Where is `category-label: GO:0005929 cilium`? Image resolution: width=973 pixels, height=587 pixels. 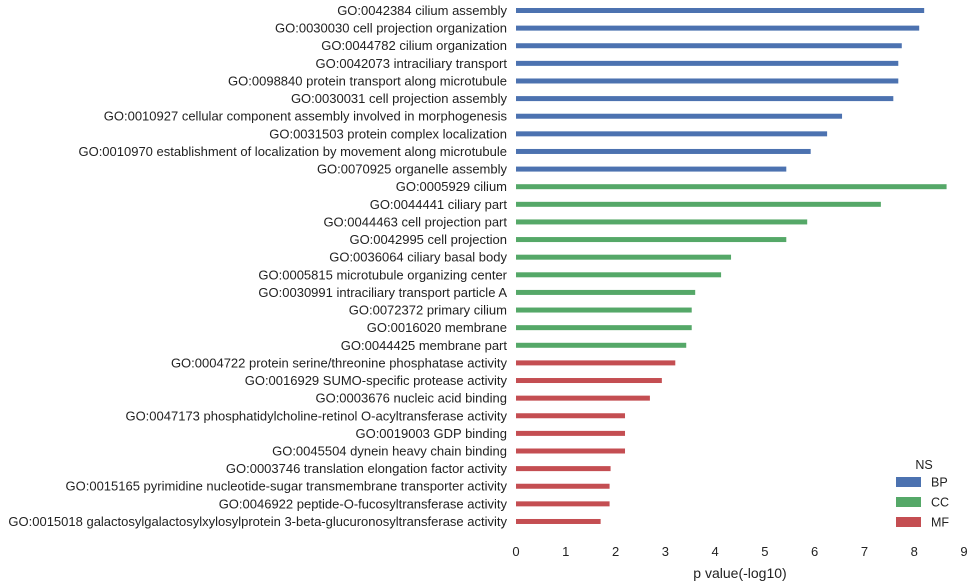 category-label: GO:0005929 cilium is located at coordinates (451, 186).